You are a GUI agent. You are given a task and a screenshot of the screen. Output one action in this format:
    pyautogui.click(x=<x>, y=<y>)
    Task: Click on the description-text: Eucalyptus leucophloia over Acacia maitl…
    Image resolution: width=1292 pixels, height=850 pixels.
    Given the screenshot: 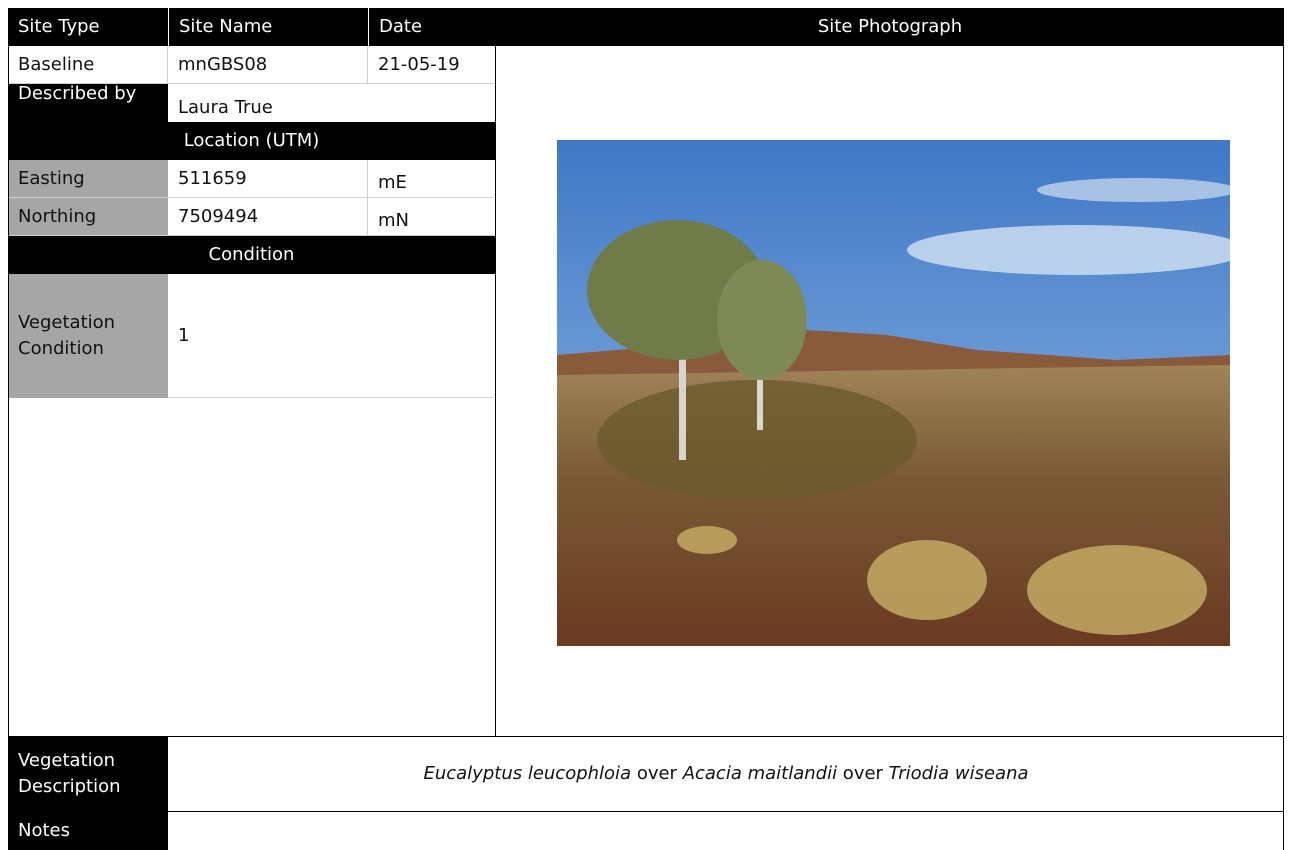 What is the action you would take?
    pyautogui.click(x=726, y=773)
    